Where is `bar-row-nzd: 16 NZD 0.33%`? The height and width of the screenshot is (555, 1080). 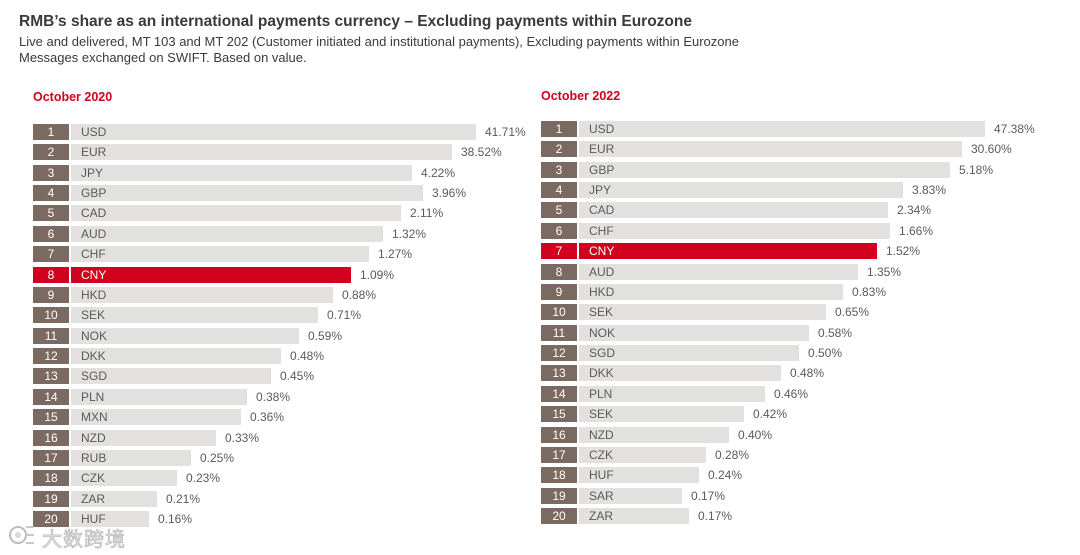 bar-row-nzd: 16 NZD 0.33% is located at coordinates (146, 438).